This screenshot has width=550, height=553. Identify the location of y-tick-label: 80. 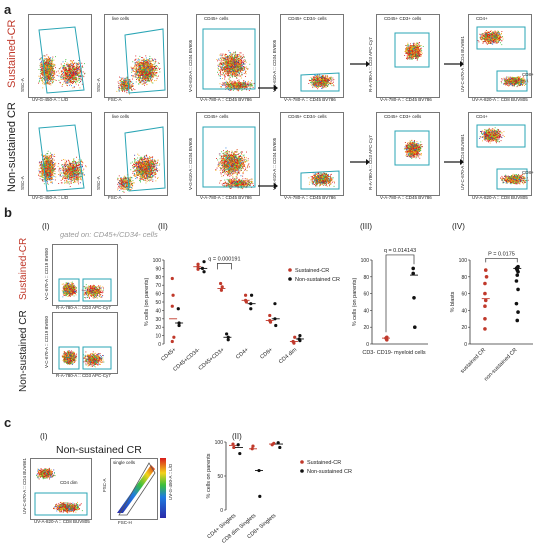
(366, 278).